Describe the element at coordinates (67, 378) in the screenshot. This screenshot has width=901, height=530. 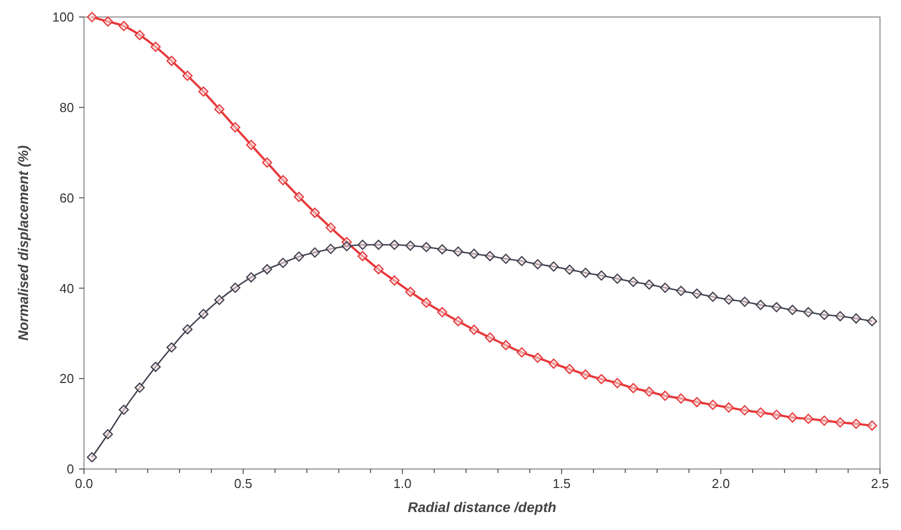
I see `y-tick-label: 20` at that location.